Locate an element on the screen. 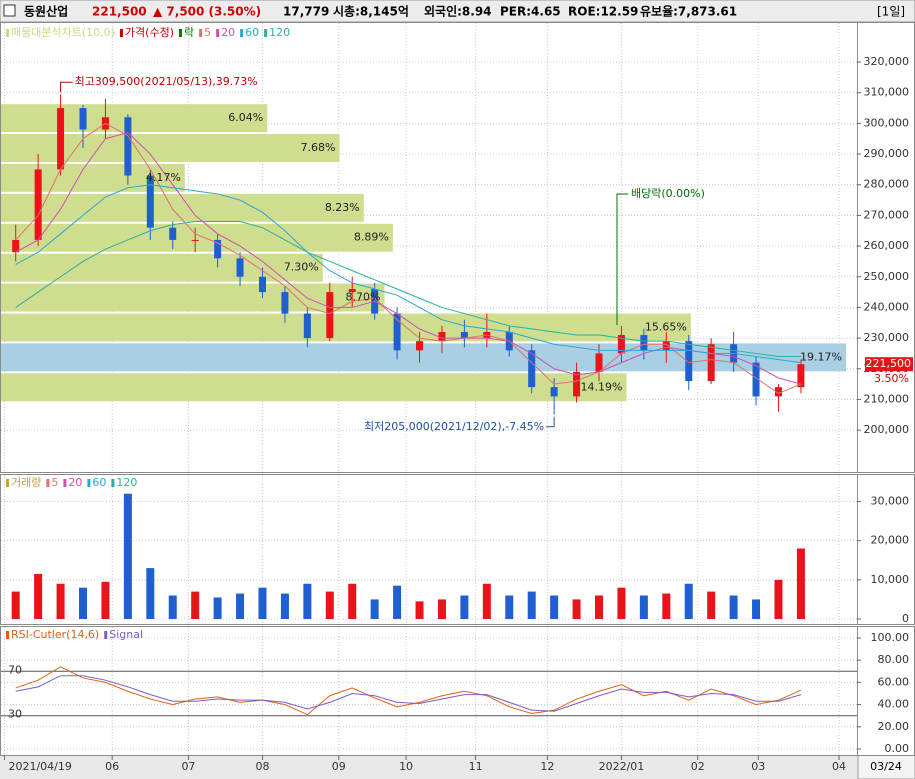 This screenshot has width=915, height=779. volume-profile-label: 8.23% is located at coordinates (342, 207).